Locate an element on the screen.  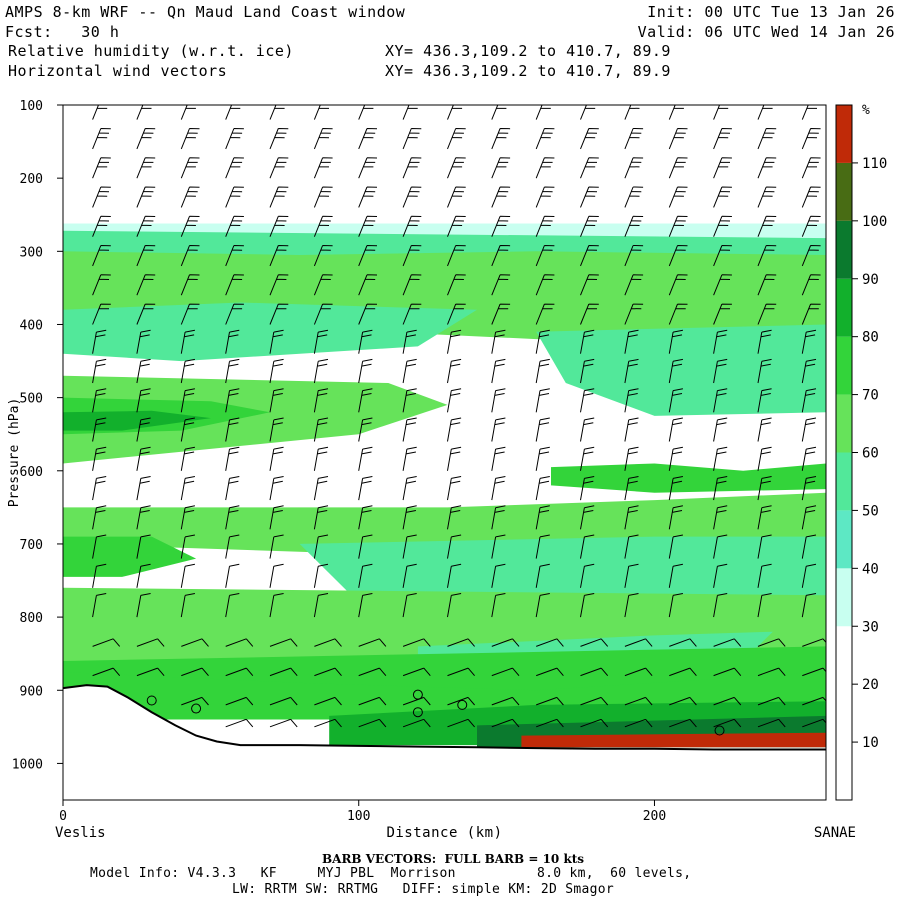
colorbar-label: 70 is located at coordinates (870, 396).